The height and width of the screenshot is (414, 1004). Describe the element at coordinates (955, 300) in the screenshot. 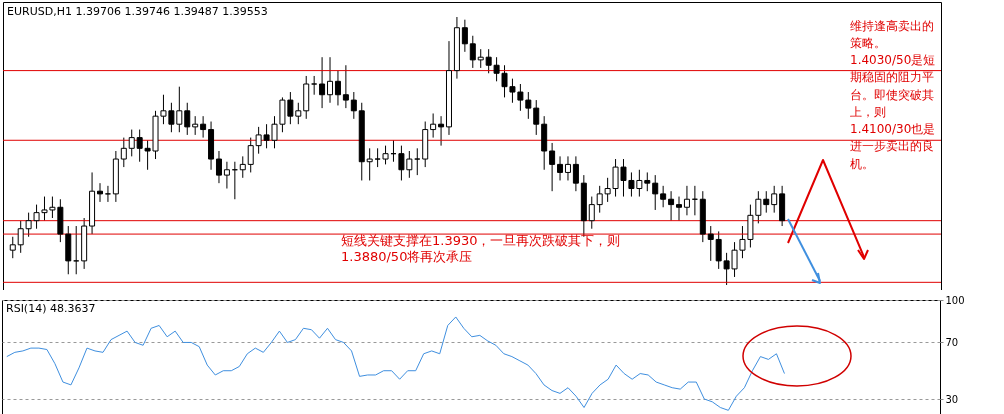

I see `y-tick-label: 100` at that location.